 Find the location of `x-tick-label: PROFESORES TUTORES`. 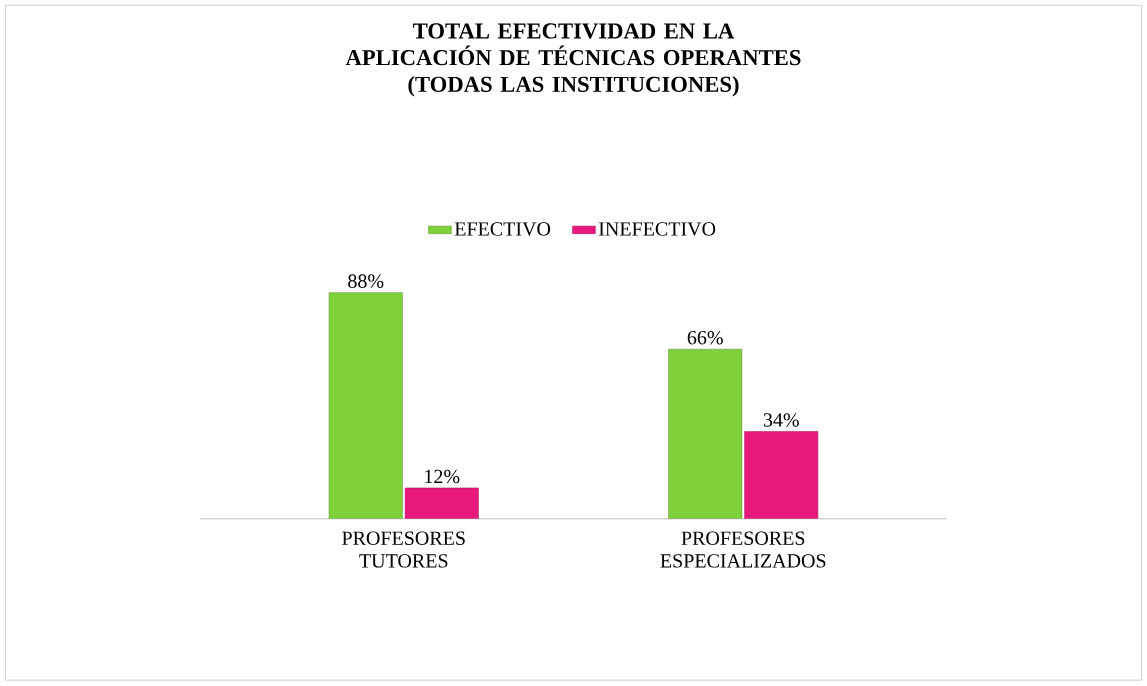

x-tick-label: PROFESORES TUTORES is located at coordinates (403, 549).